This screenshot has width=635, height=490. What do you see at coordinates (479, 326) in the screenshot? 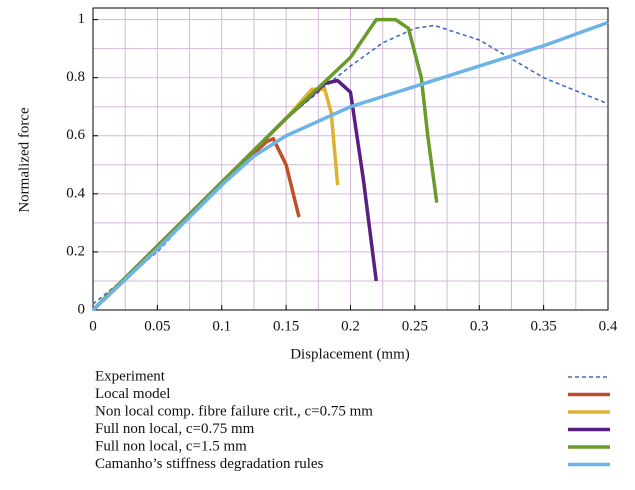
I see `x-tick-label: 0.3` at bounding box center [479, 326].